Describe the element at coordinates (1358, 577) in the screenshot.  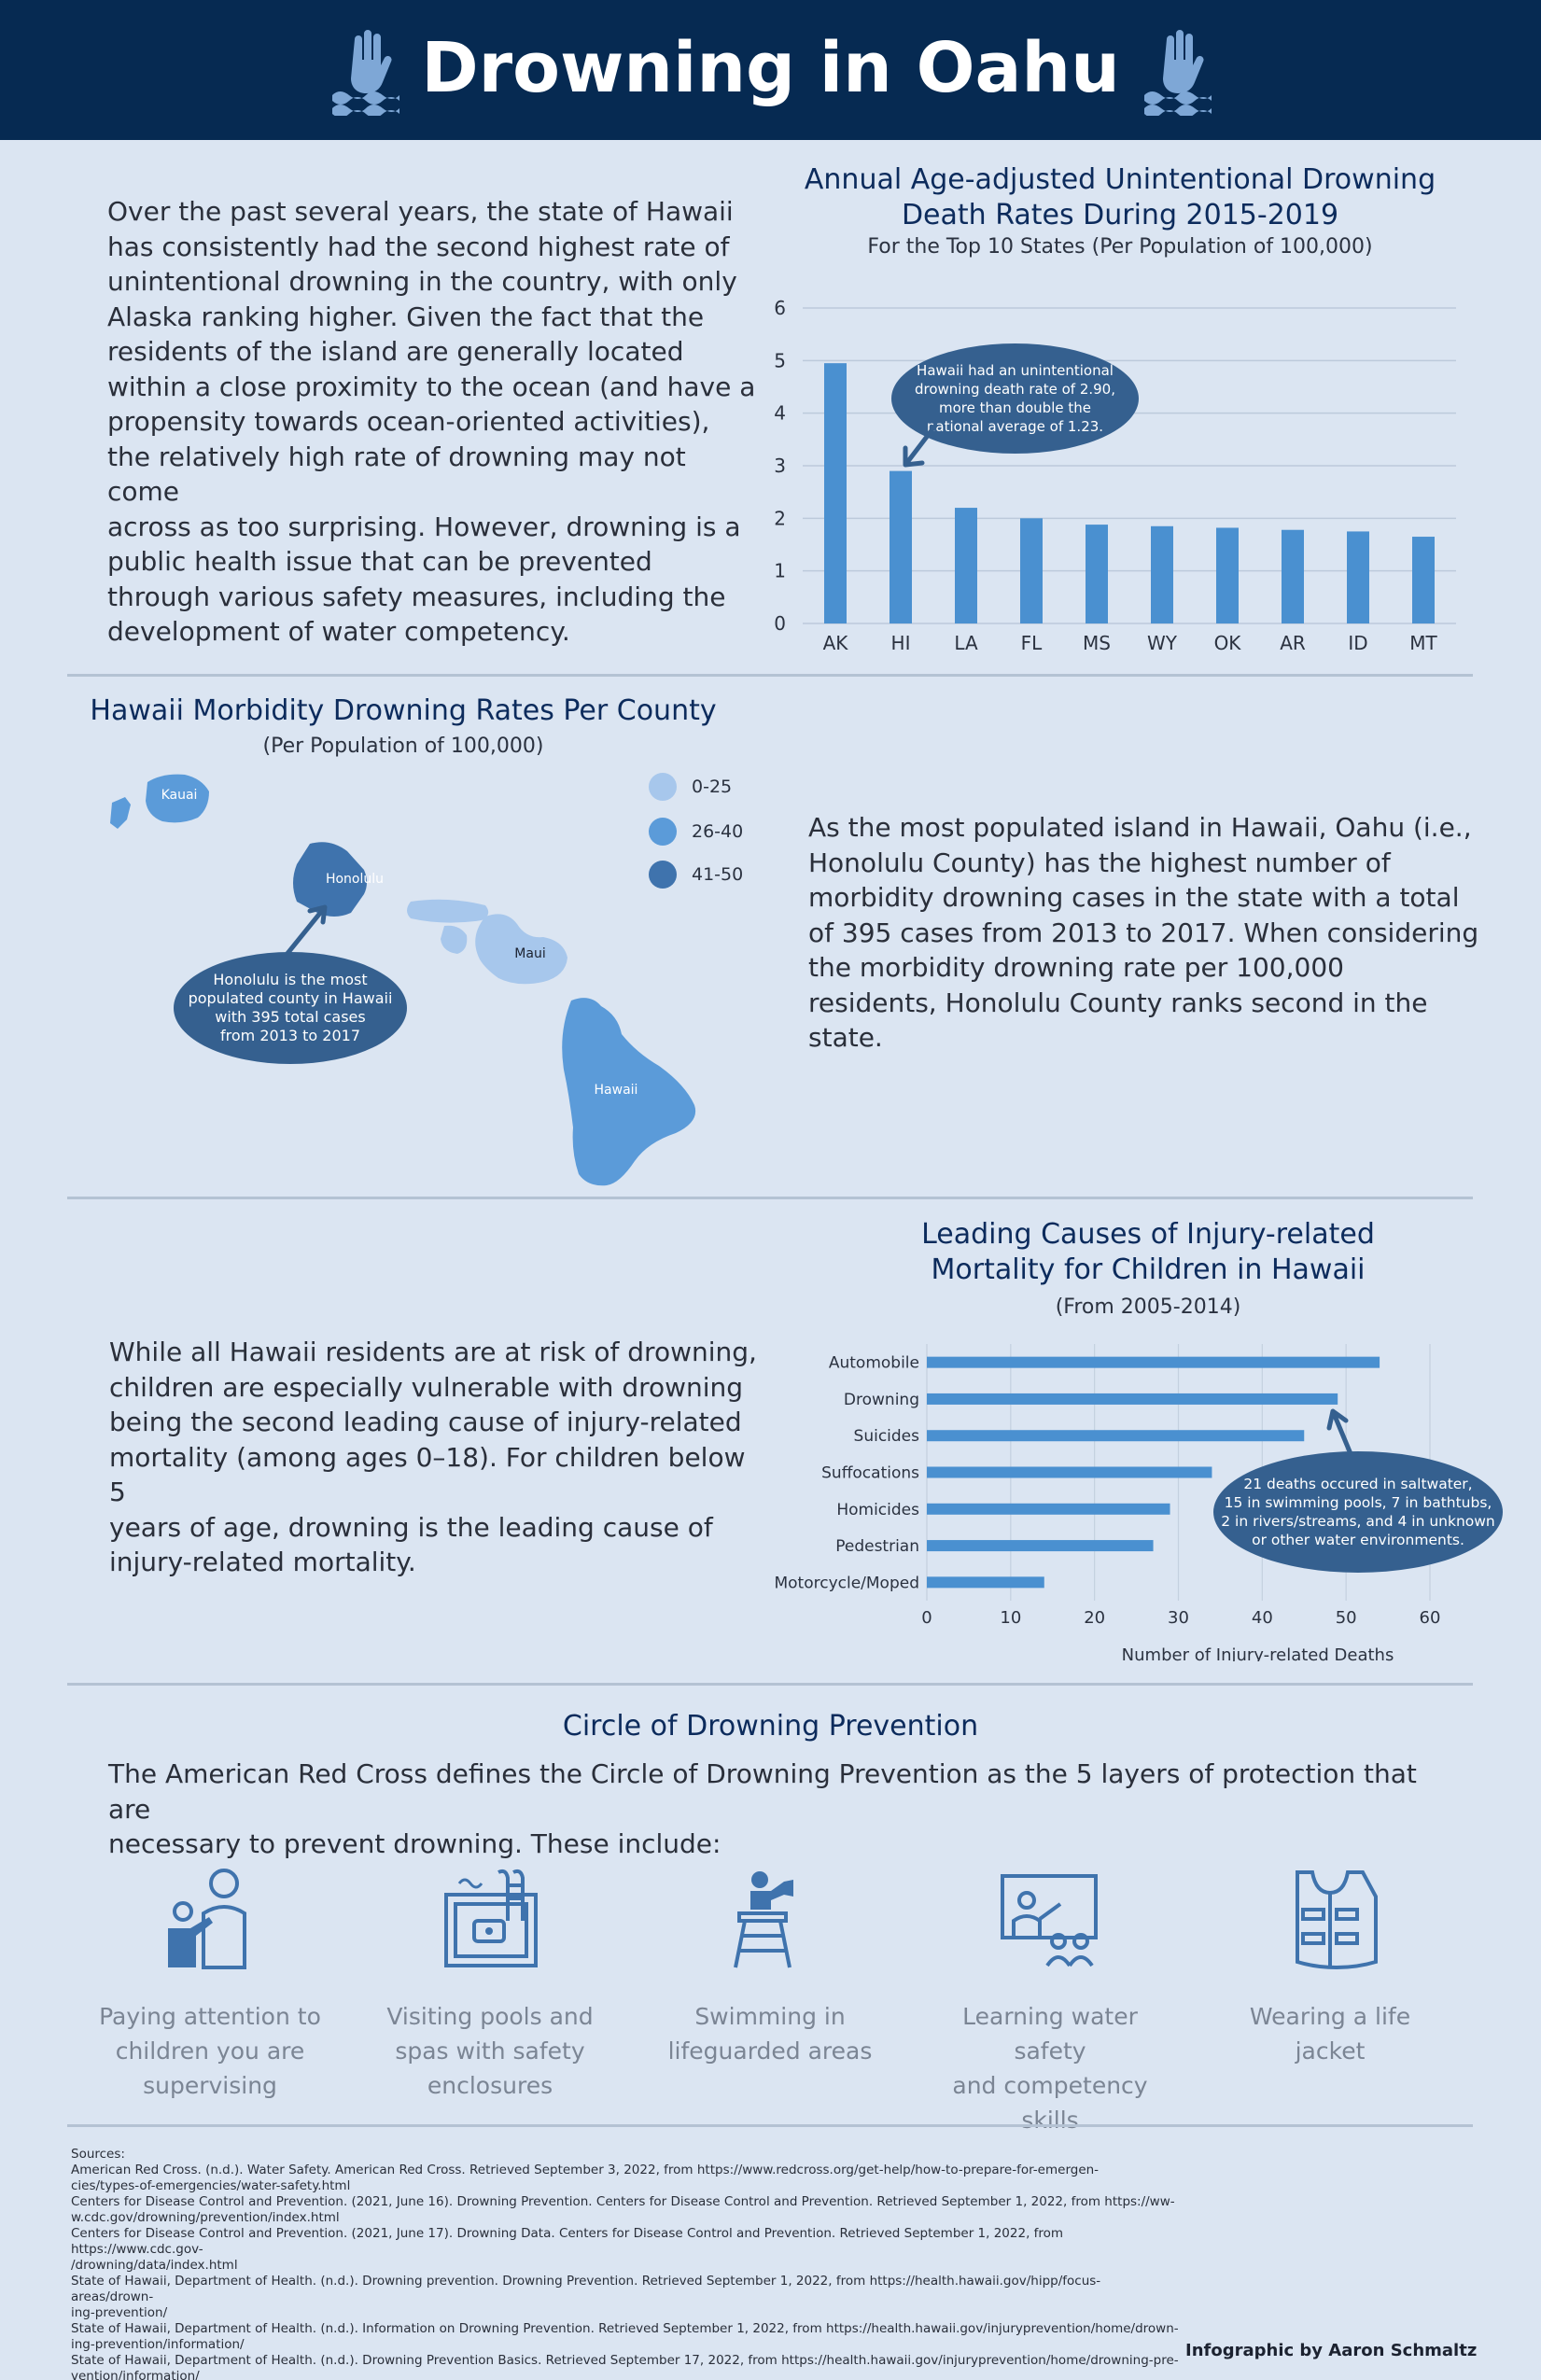
I see `bar-id` at that location.